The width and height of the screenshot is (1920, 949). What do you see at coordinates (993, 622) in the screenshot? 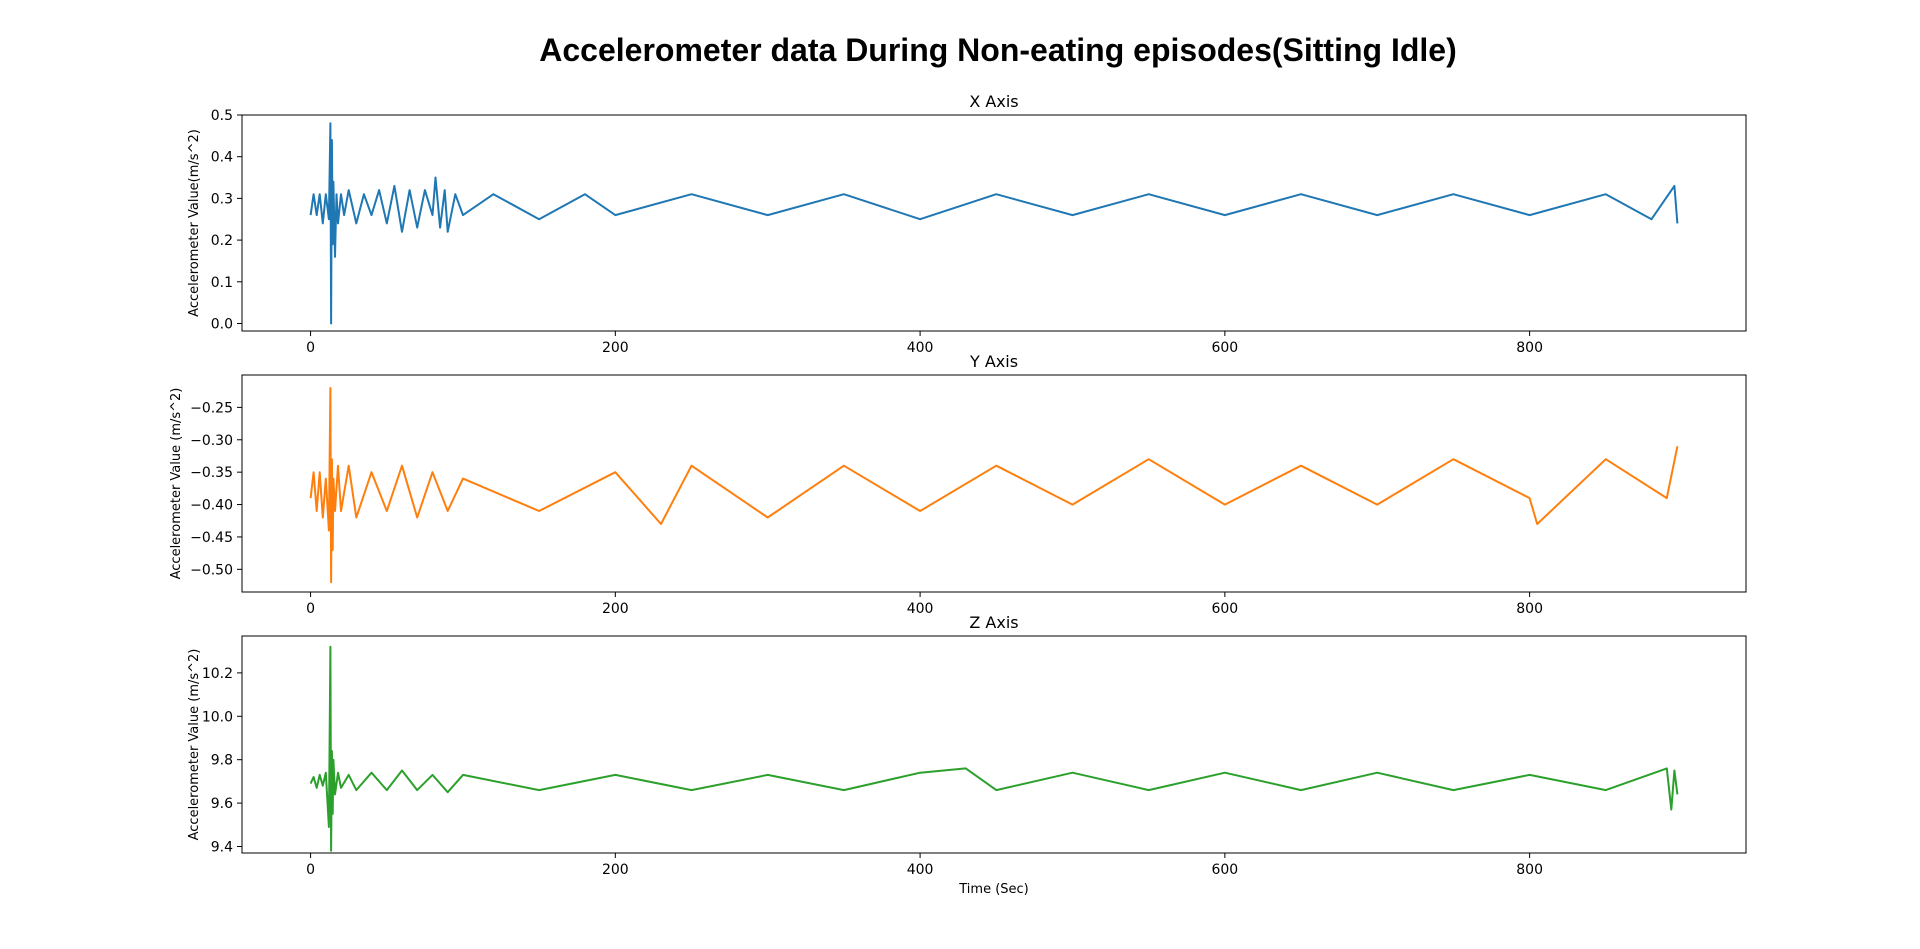
I see `subplot-title: Z Axis` at bounding box center [993, 622].